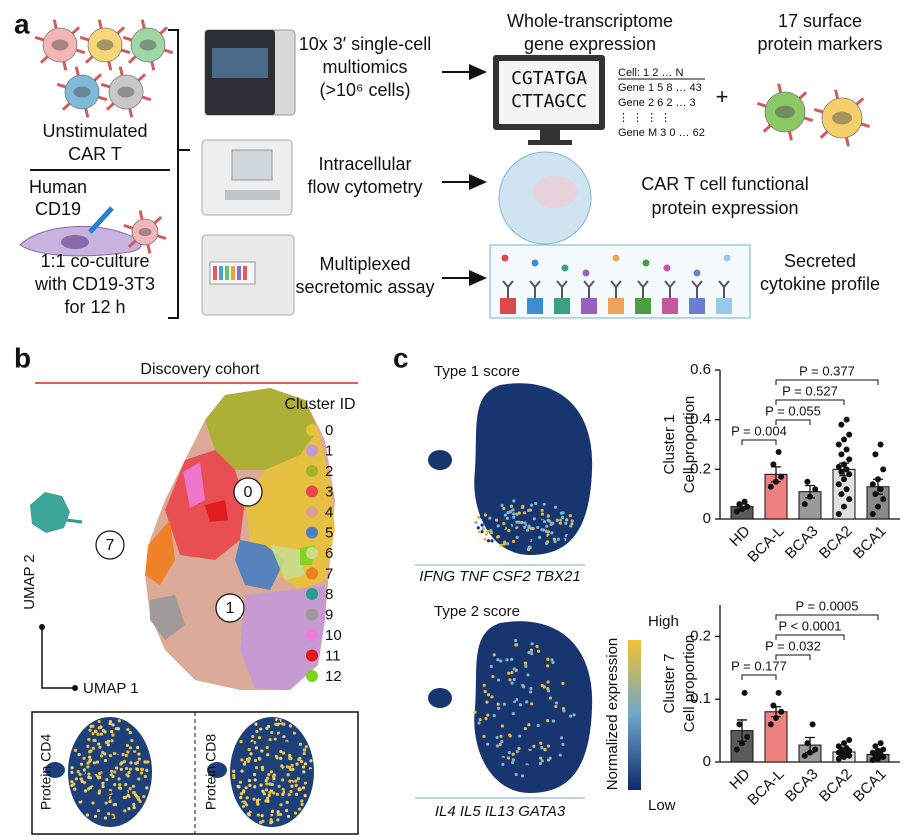  What do you see at coordinates (250, 72) in the screenshot?
I see `device-10x` at bounding box center [250, 72].